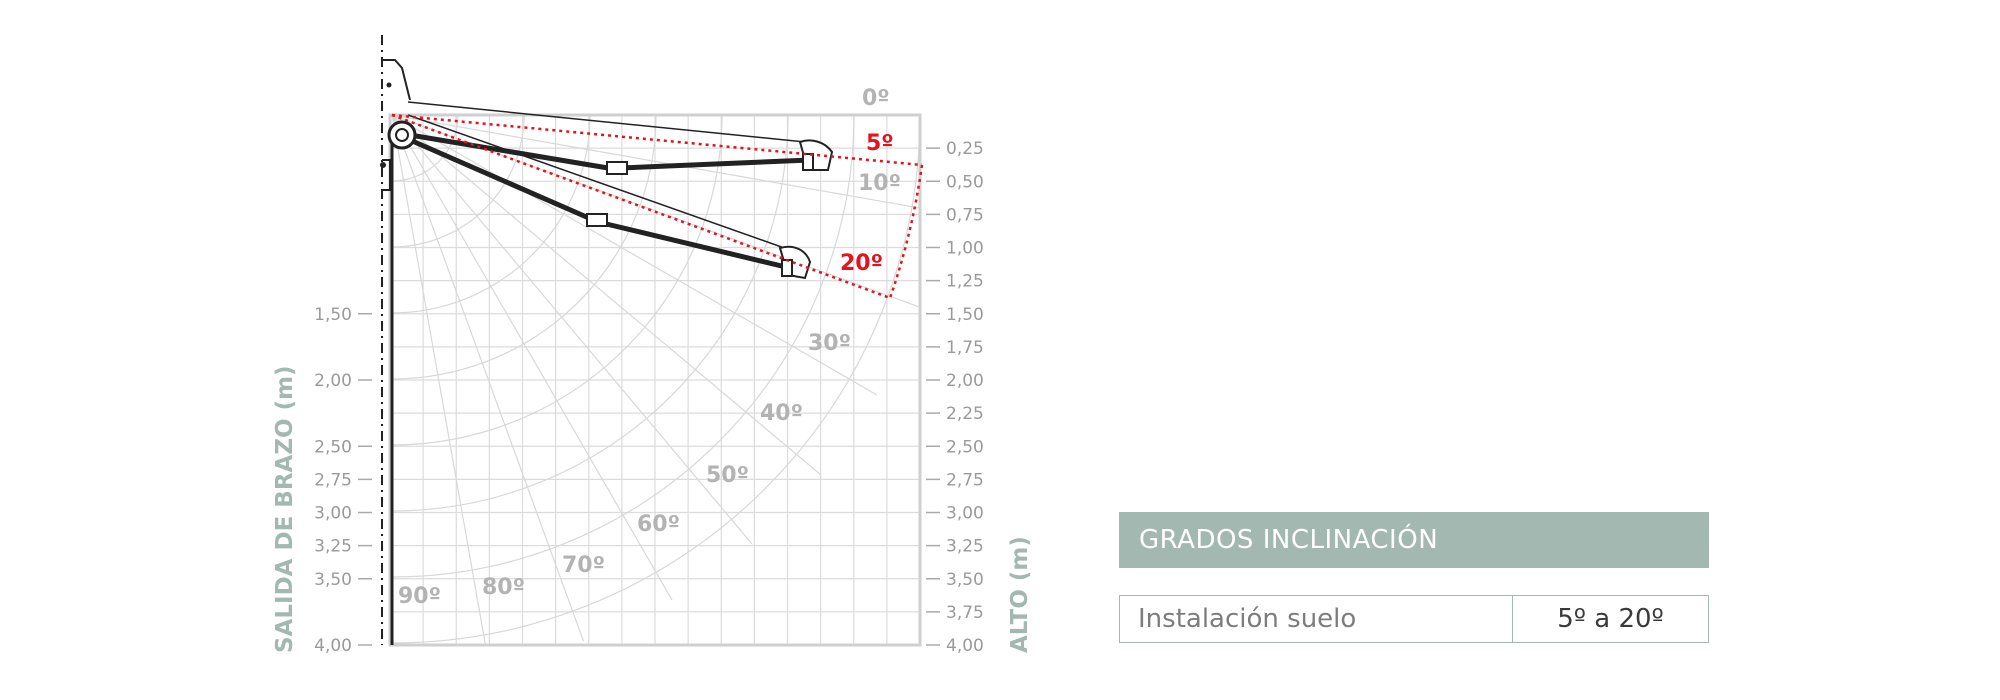 This screenshot has width=2000, height=700. Describe the element at coordinates (965, 447) in the screenshot. I see `right-tick-label: 2,50` at that location.